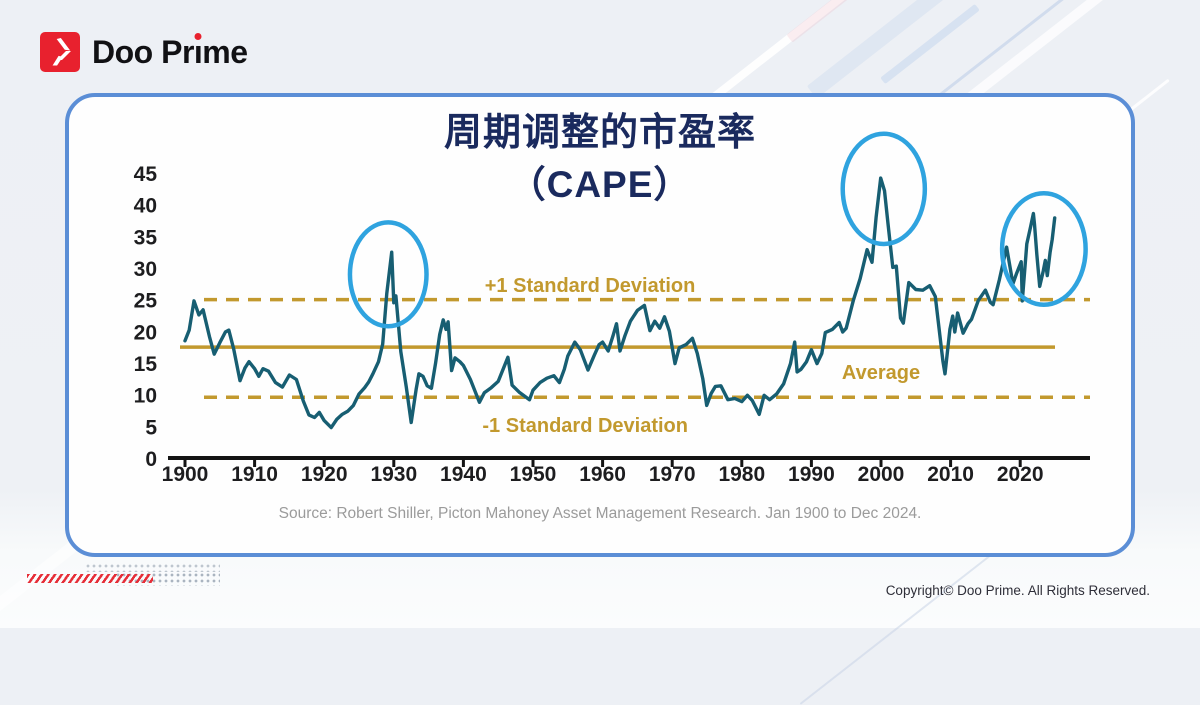 The image size is (1200, 705). What do you see at coordinates (146, 301) in the screenshot?
I see `svg-text: 25` at bounding box center [146, 301].